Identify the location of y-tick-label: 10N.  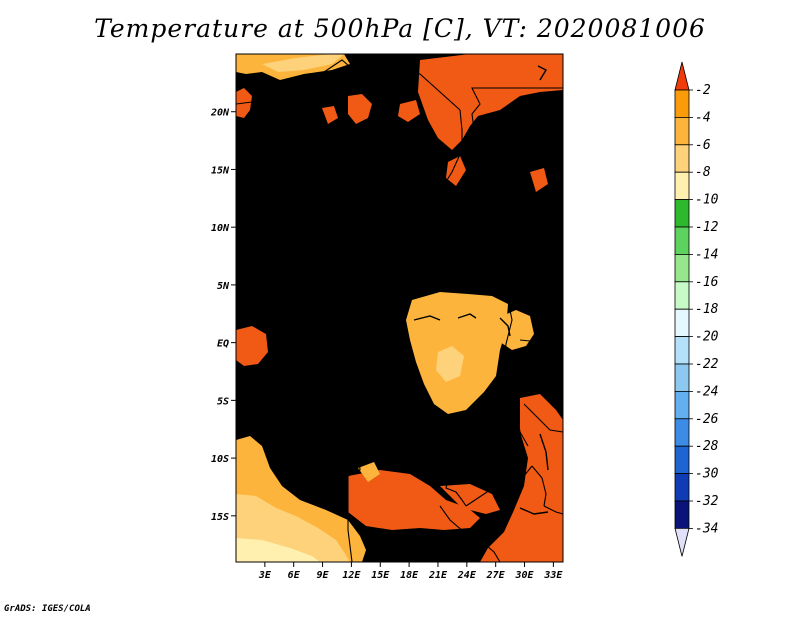
(220, 228).